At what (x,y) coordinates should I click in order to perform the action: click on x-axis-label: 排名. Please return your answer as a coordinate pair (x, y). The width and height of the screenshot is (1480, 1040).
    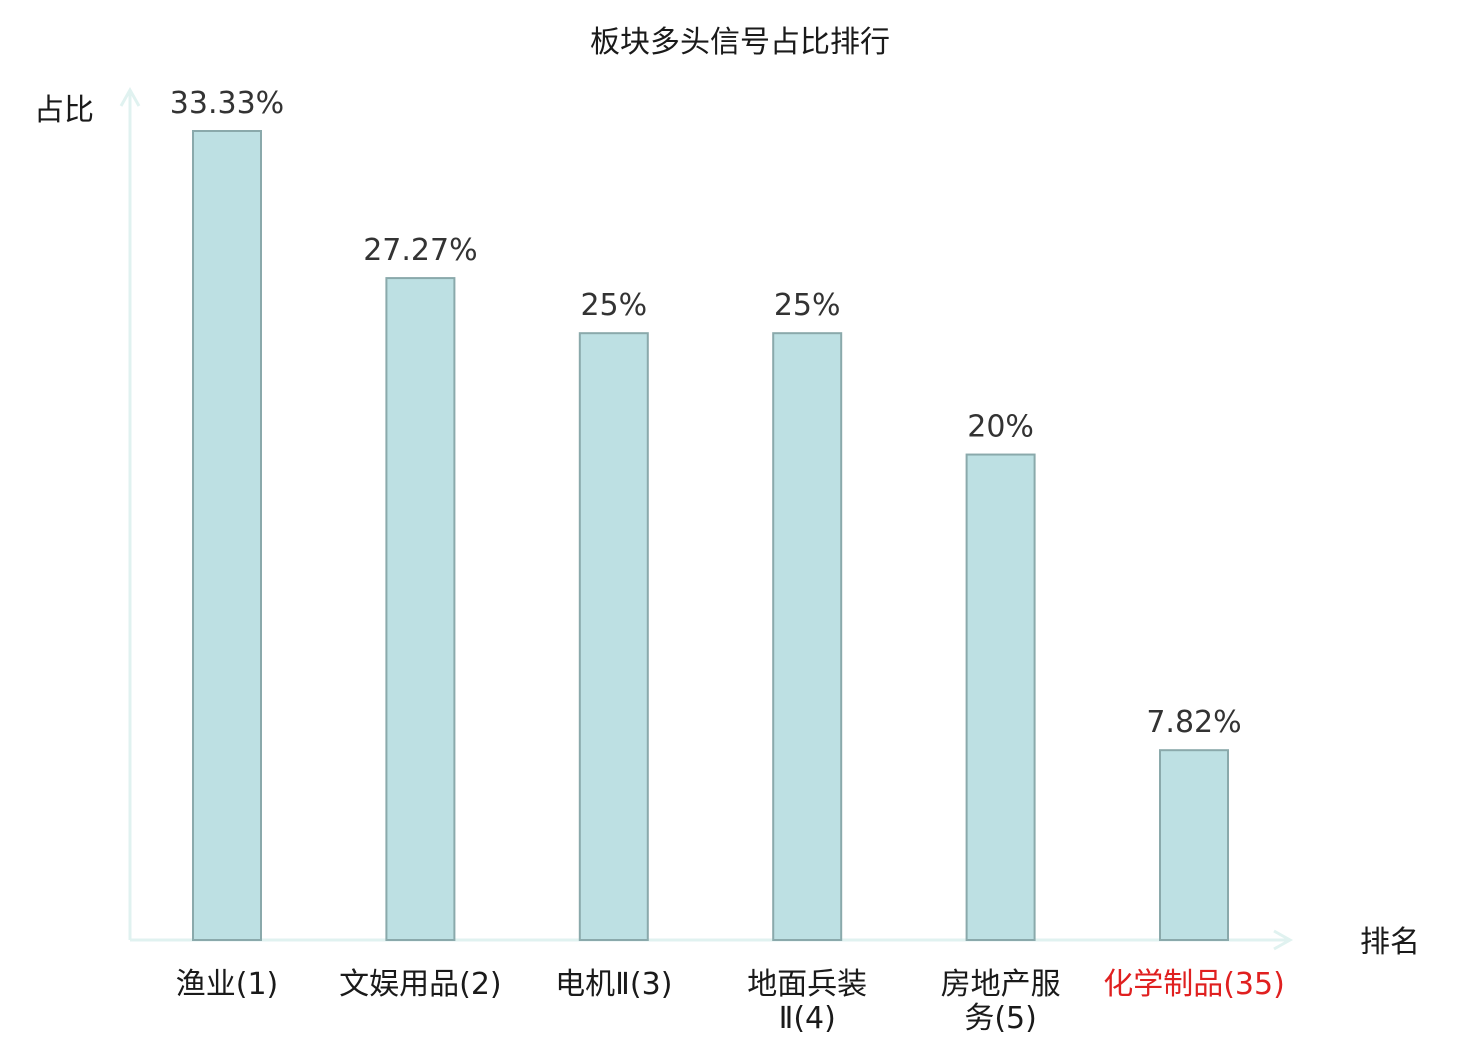
    Looking at the image, I should click on (1390, 942).